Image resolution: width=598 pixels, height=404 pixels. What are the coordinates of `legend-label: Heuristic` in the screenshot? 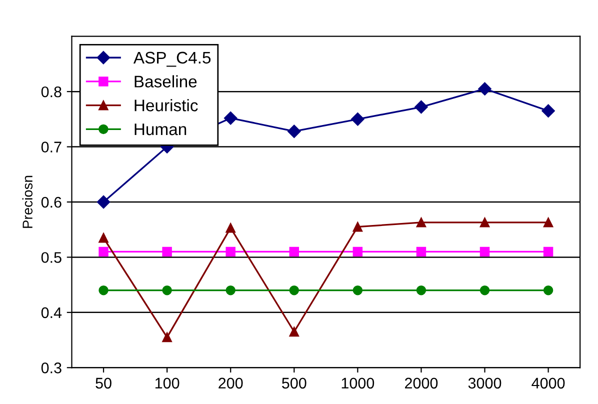 It's located at (166, 105).